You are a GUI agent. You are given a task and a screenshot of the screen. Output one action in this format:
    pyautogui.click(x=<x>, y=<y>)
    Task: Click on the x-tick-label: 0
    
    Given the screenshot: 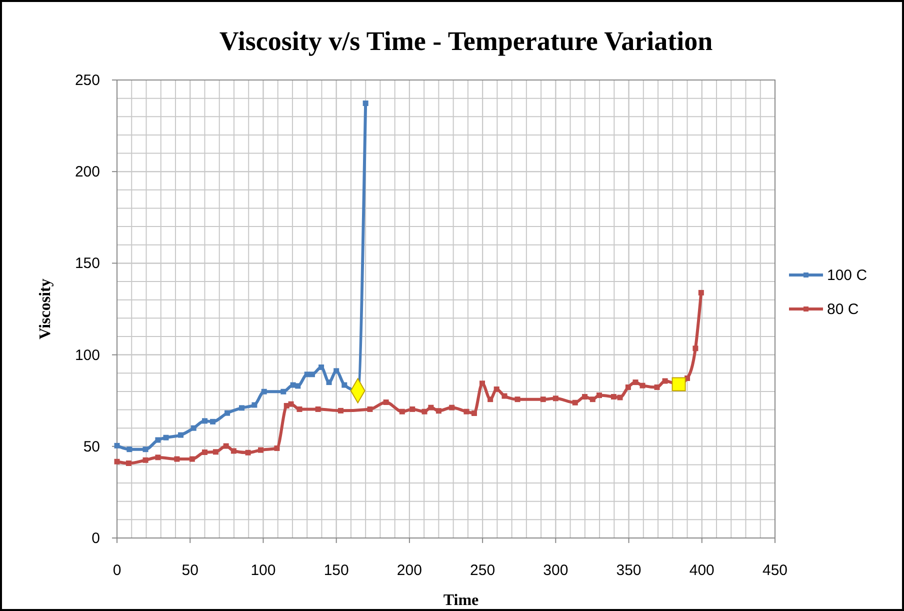 What is the action you would take?
    pyautogui.click(x=117, y=570)
    